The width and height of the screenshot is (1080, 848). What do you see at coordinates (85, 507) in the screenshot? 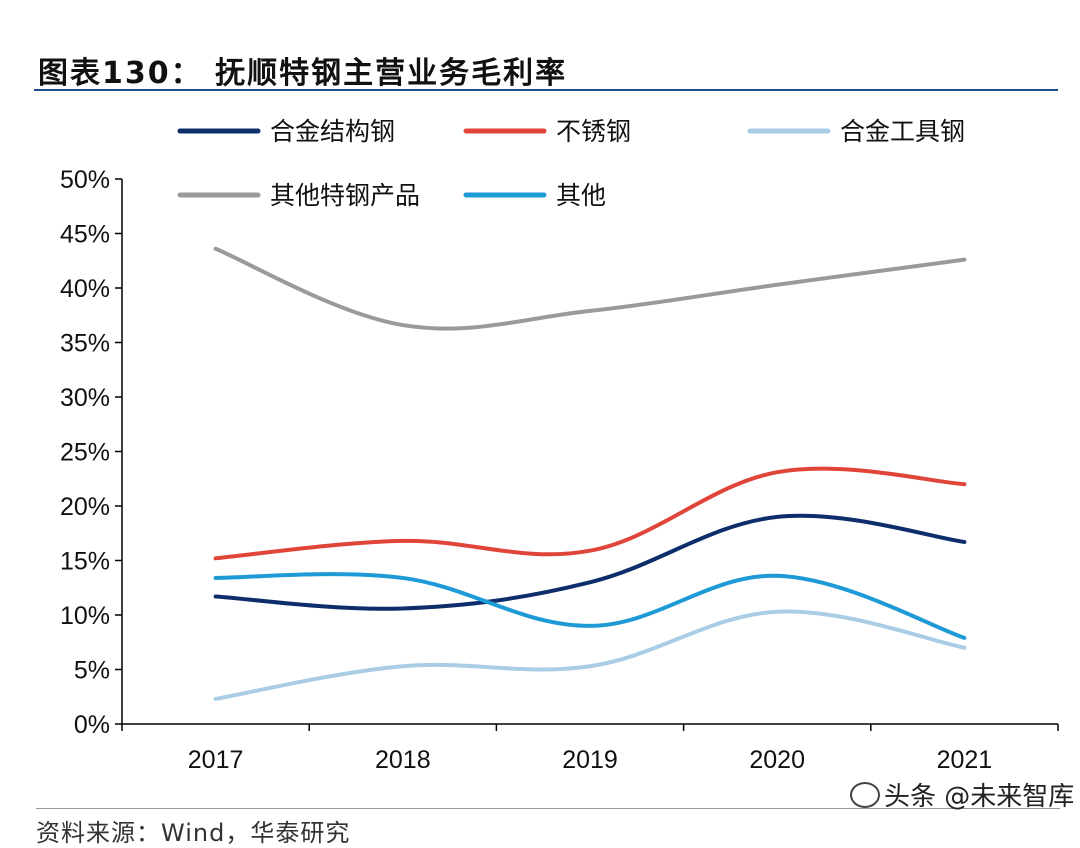
I see `y-tick-label: 20%` at bounding box center [85, 507].